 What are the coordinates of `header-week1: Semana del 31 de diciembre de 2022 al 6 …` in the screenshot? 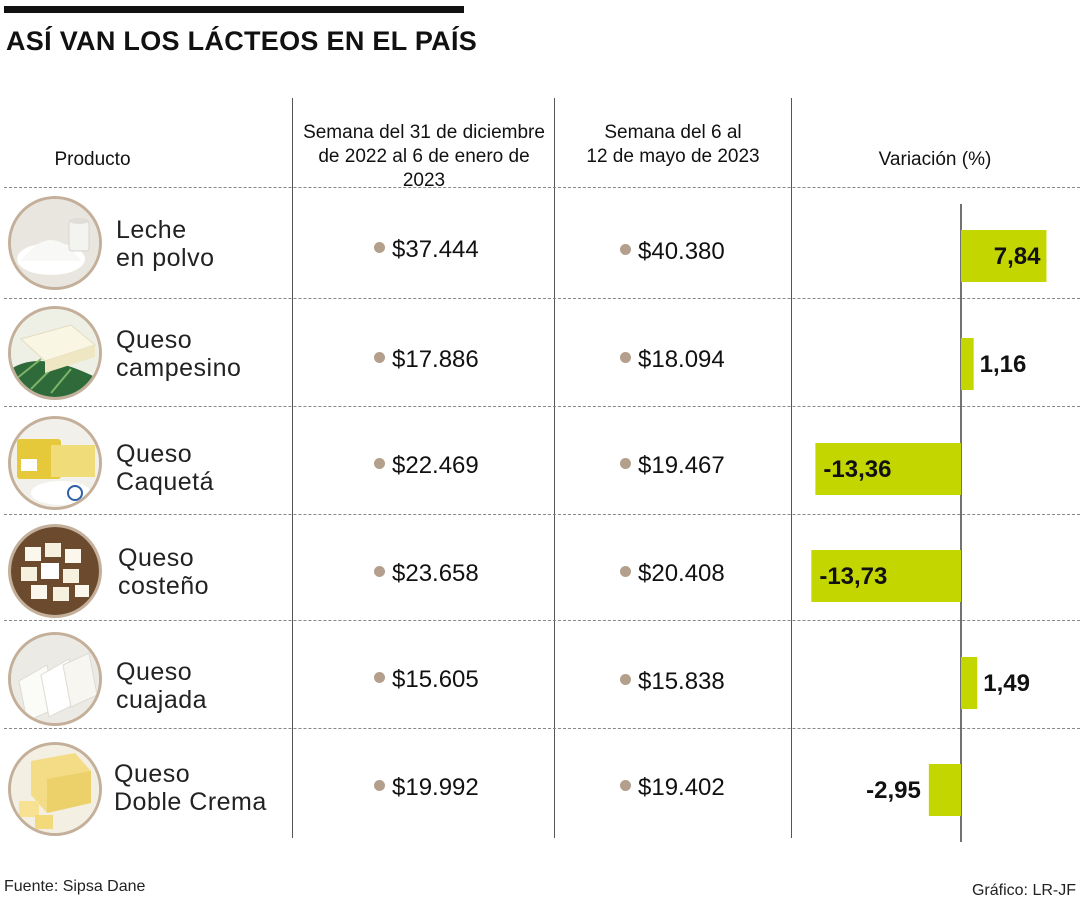 It's located at (424, 157).